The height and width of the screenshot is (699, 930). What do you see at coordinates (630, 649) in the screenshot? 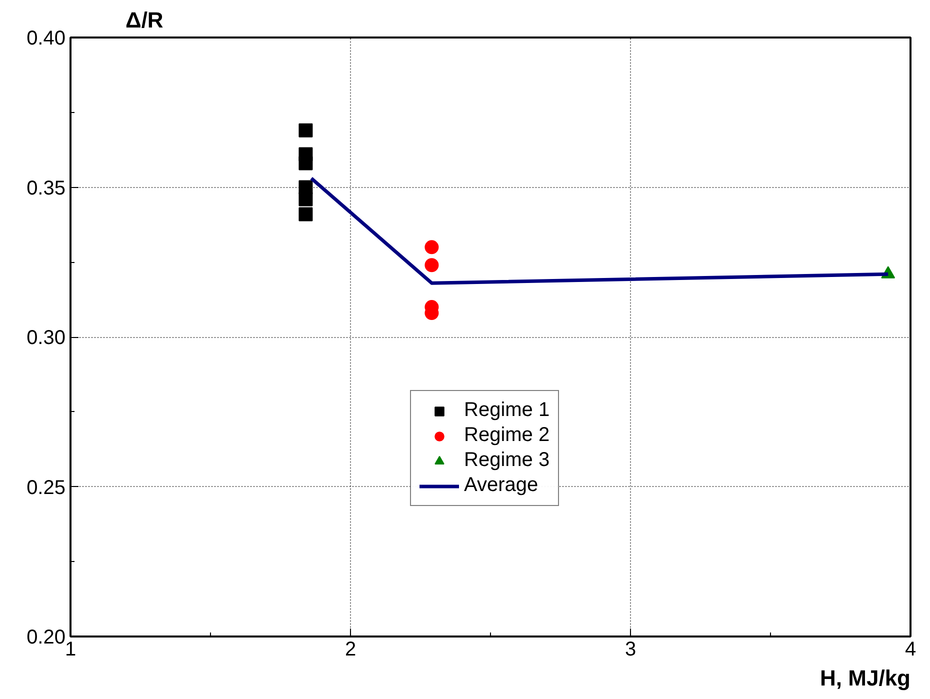
I see `x-tick-label: 3` at bounding box center [630, 649].